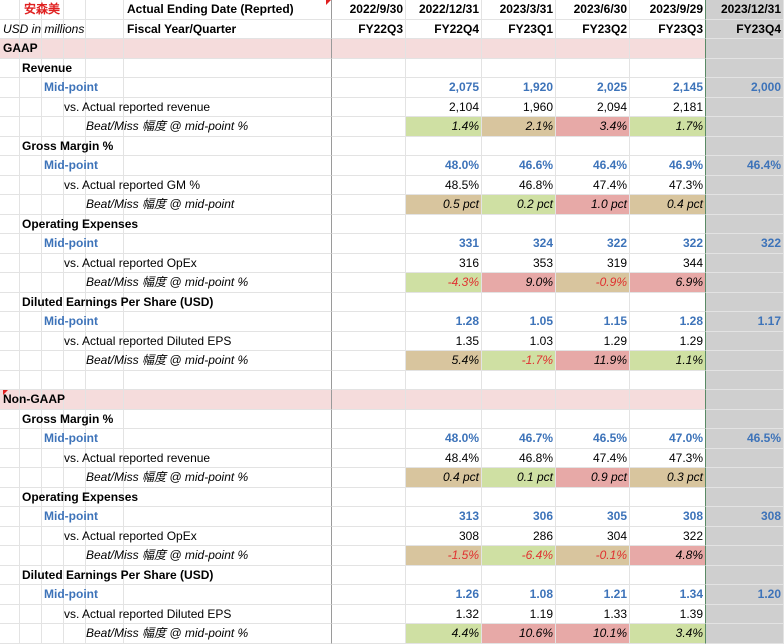 This screenshot has height=644, width=784. I want to click on value-cell: 0.2 pct, so click(519, 205).